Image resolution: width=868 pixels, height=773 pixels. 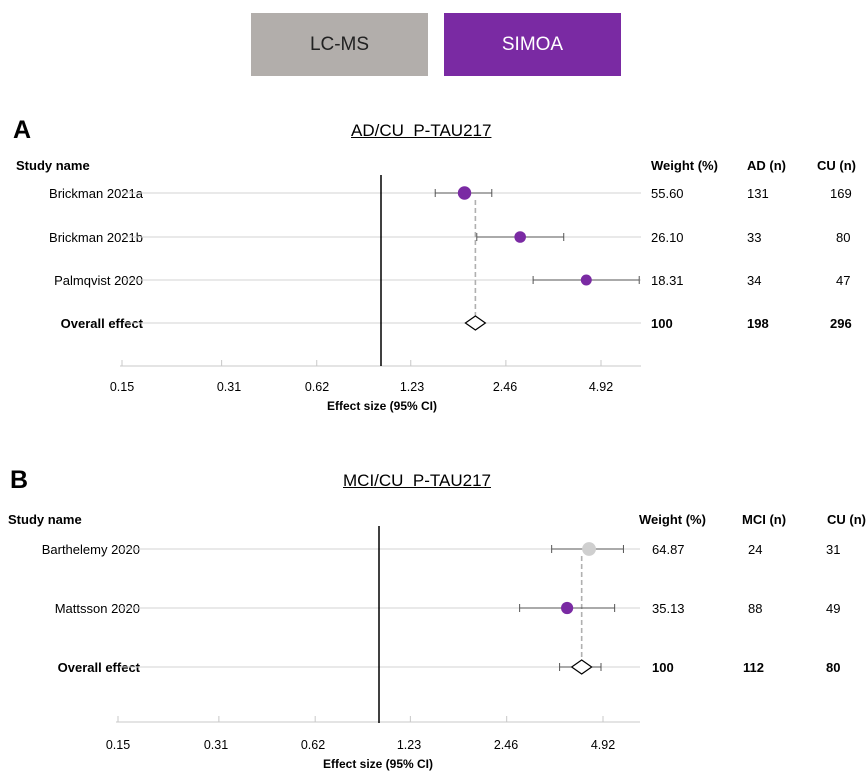 What do you see at coordinates (90, 549) in the screenshot?
I see `study-name: Barthelemy 2020` at bounding box center [90, 549].